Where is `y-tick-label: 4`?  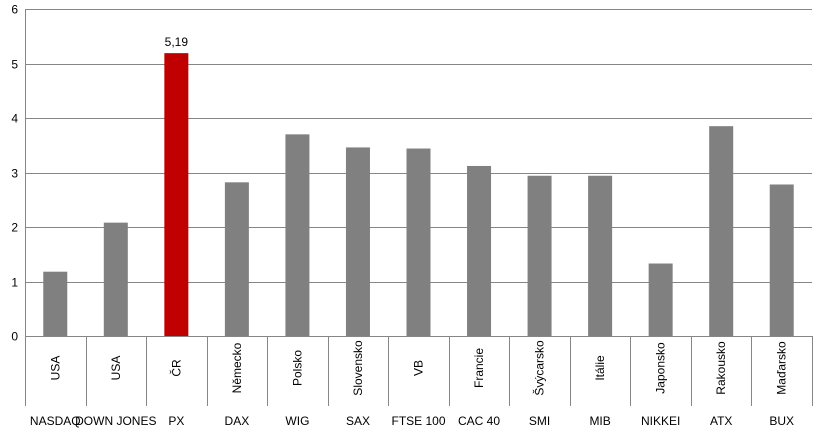 y-tick-label: 4 is located at coordinates (14, 119).